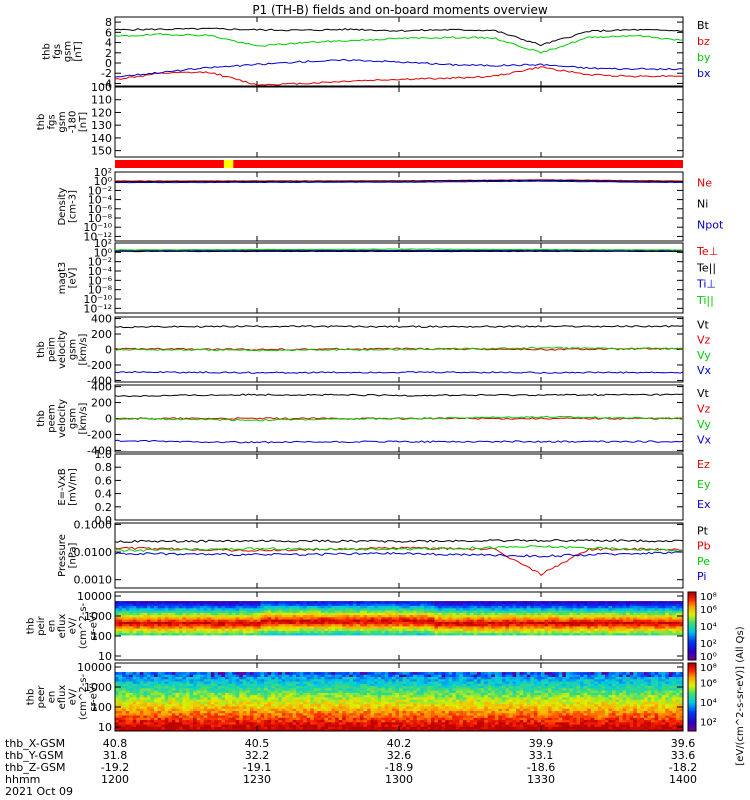 Image resolution: width=750 pixels, height=800 pixels. What do you see at coordinates (399, 43) in the screenshot?
I see `series-by` at bounding box center [399, 43].